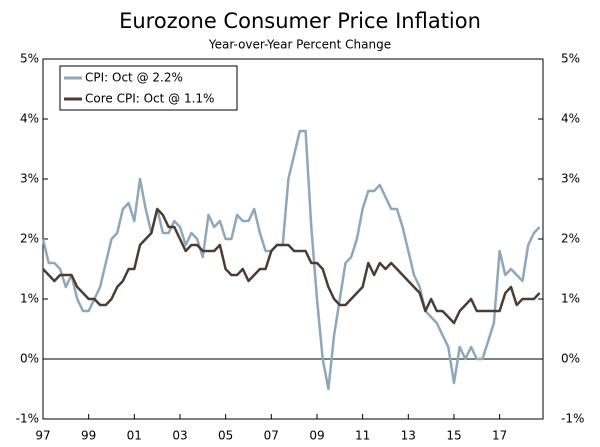  I want to click on x-tick-label: 13, so click(408, 436).